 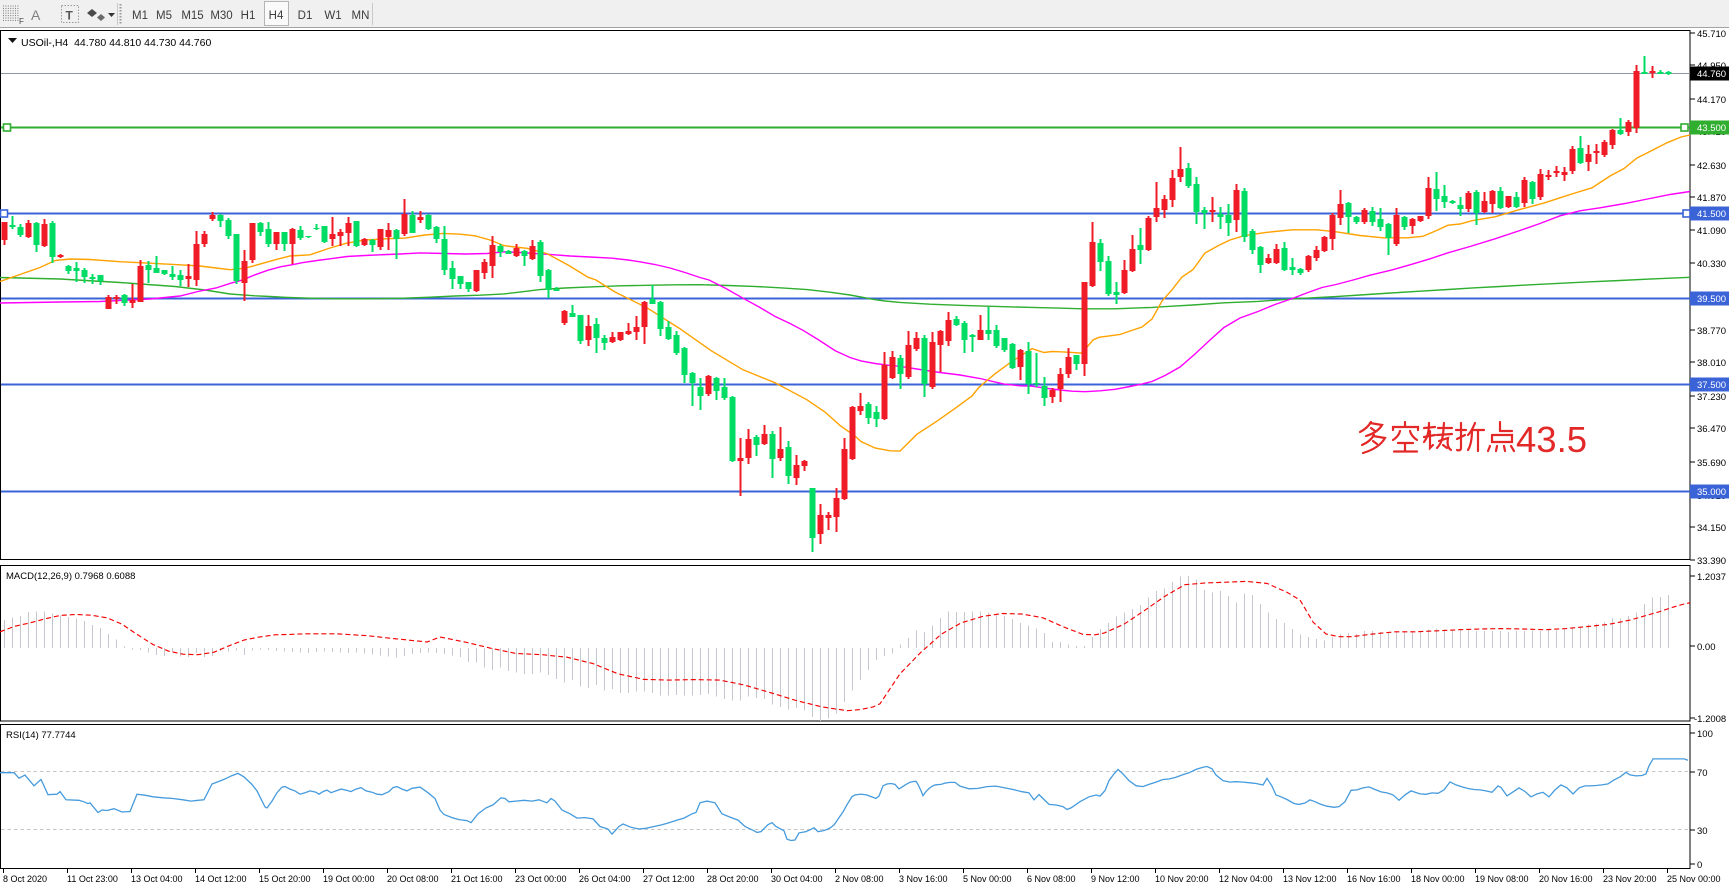 I want to click on svg-text: 0.00, so click(x=1706, y=647).